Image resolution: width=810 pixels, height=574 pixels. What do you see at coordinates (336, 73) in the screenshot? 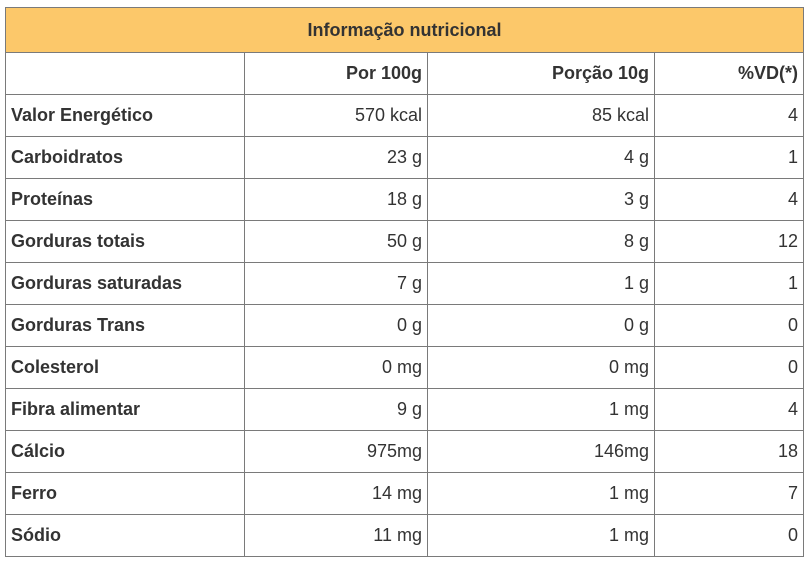
I see `column-header-per100: Por 100g` at bounding box center [336, 73].